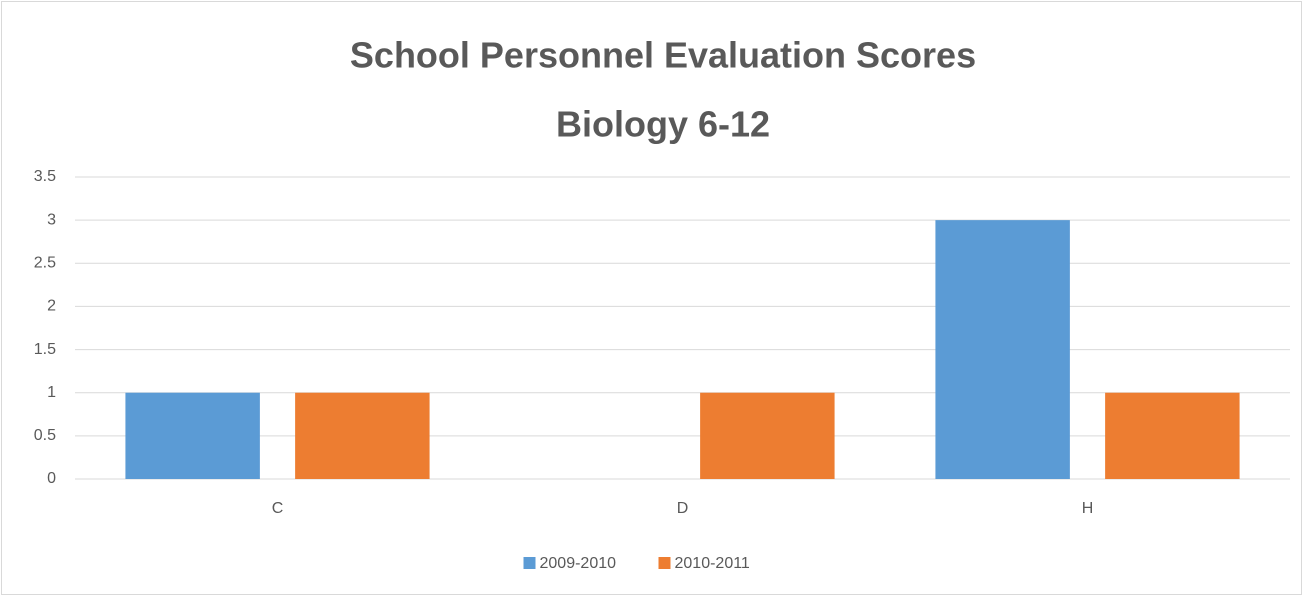  Describe the element at coordinates (45, 176) in the screenshot. I see `y-tick-label: 3.5` at that location.